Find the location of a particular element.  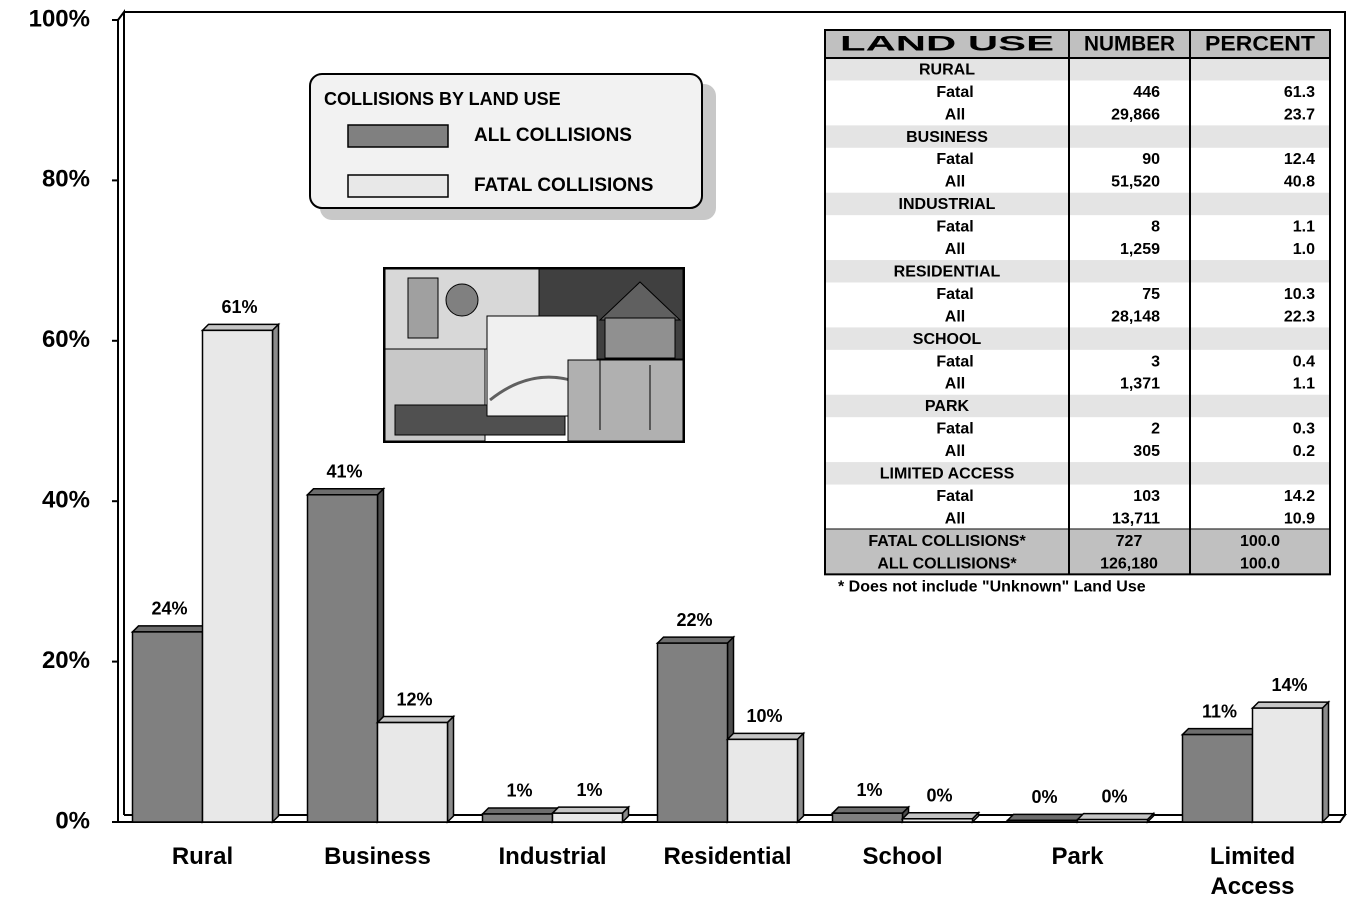

value-label: 61% is located at coordinates (239, 307).